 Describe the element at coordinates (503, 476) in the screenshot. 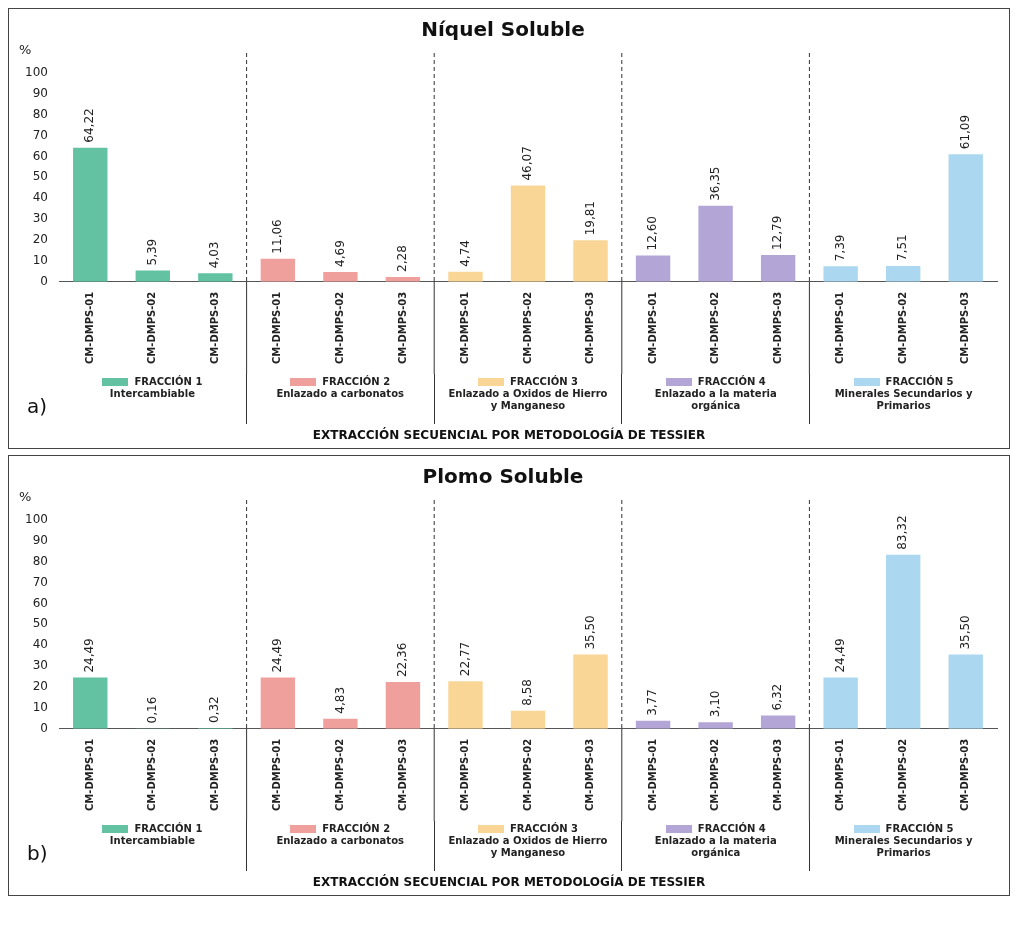

I see `chart-title: Plomo Soluble` at that location.